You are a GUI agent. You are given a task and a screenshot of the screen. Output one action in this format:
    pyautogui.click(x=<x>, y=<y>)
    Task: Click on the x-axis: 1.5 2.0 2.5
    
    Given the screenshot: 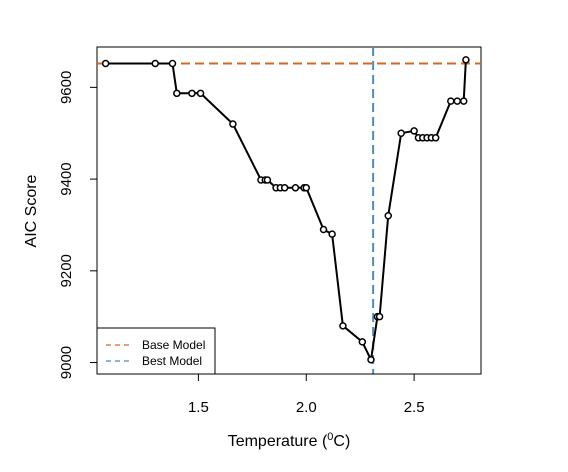 What is the action you would take?
    pyautogui.click(x=306, y=394)
    